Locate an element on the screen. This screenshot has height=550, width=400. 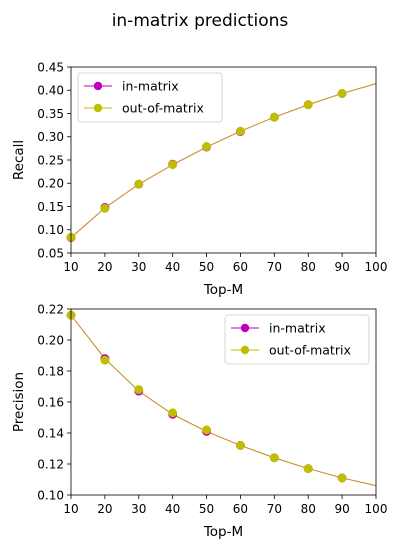
y-axis-label: Recall is located at coordinates (19, 160).